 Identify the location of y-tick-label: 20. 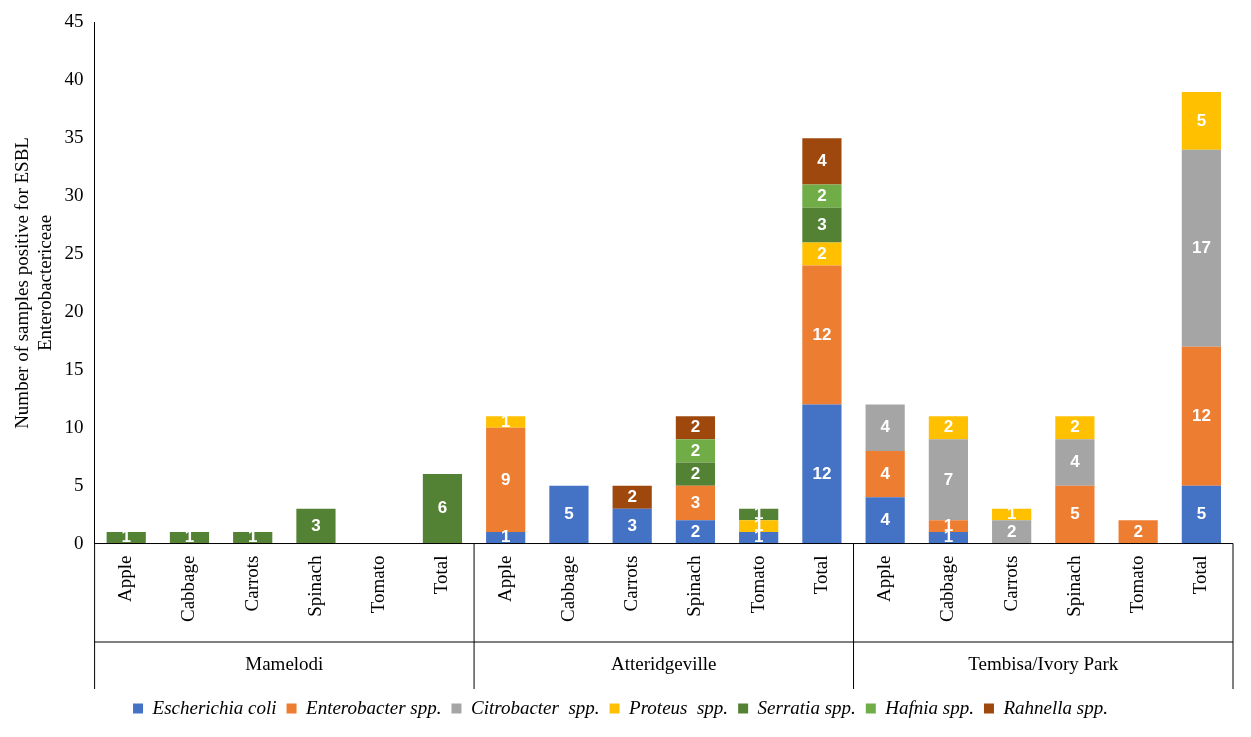
(74, 310).